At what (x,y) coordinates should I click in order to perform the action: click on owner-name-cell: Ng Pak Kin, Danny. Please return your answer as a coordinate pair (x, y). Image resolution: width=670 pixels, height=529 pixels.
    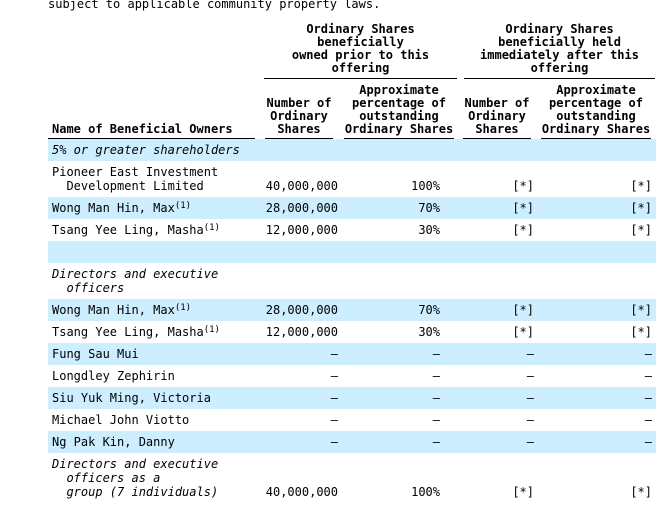
    Looking at the image, I should click on (153, 442).